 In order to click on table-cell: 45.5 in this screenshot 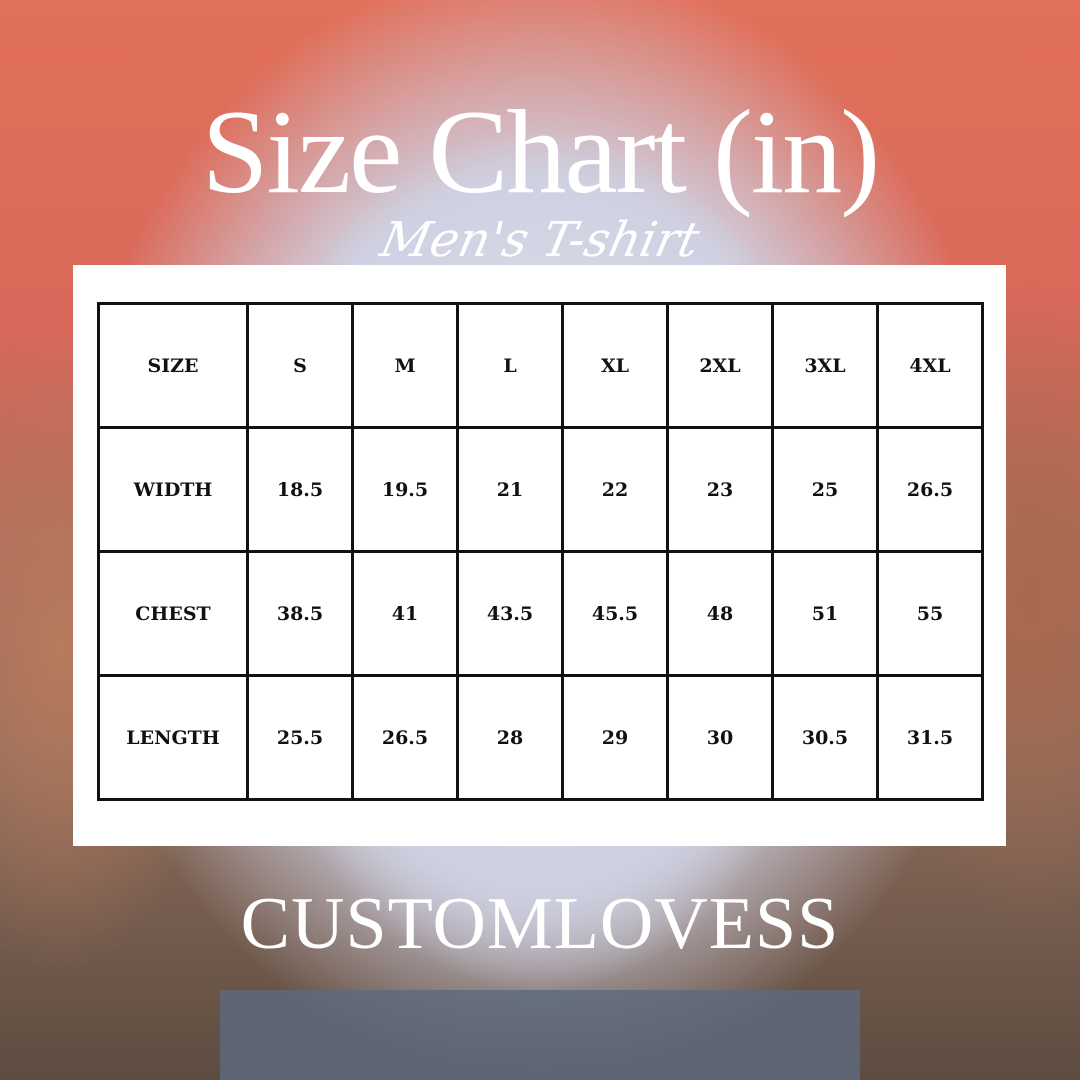, I will do `click(615, 613)`.